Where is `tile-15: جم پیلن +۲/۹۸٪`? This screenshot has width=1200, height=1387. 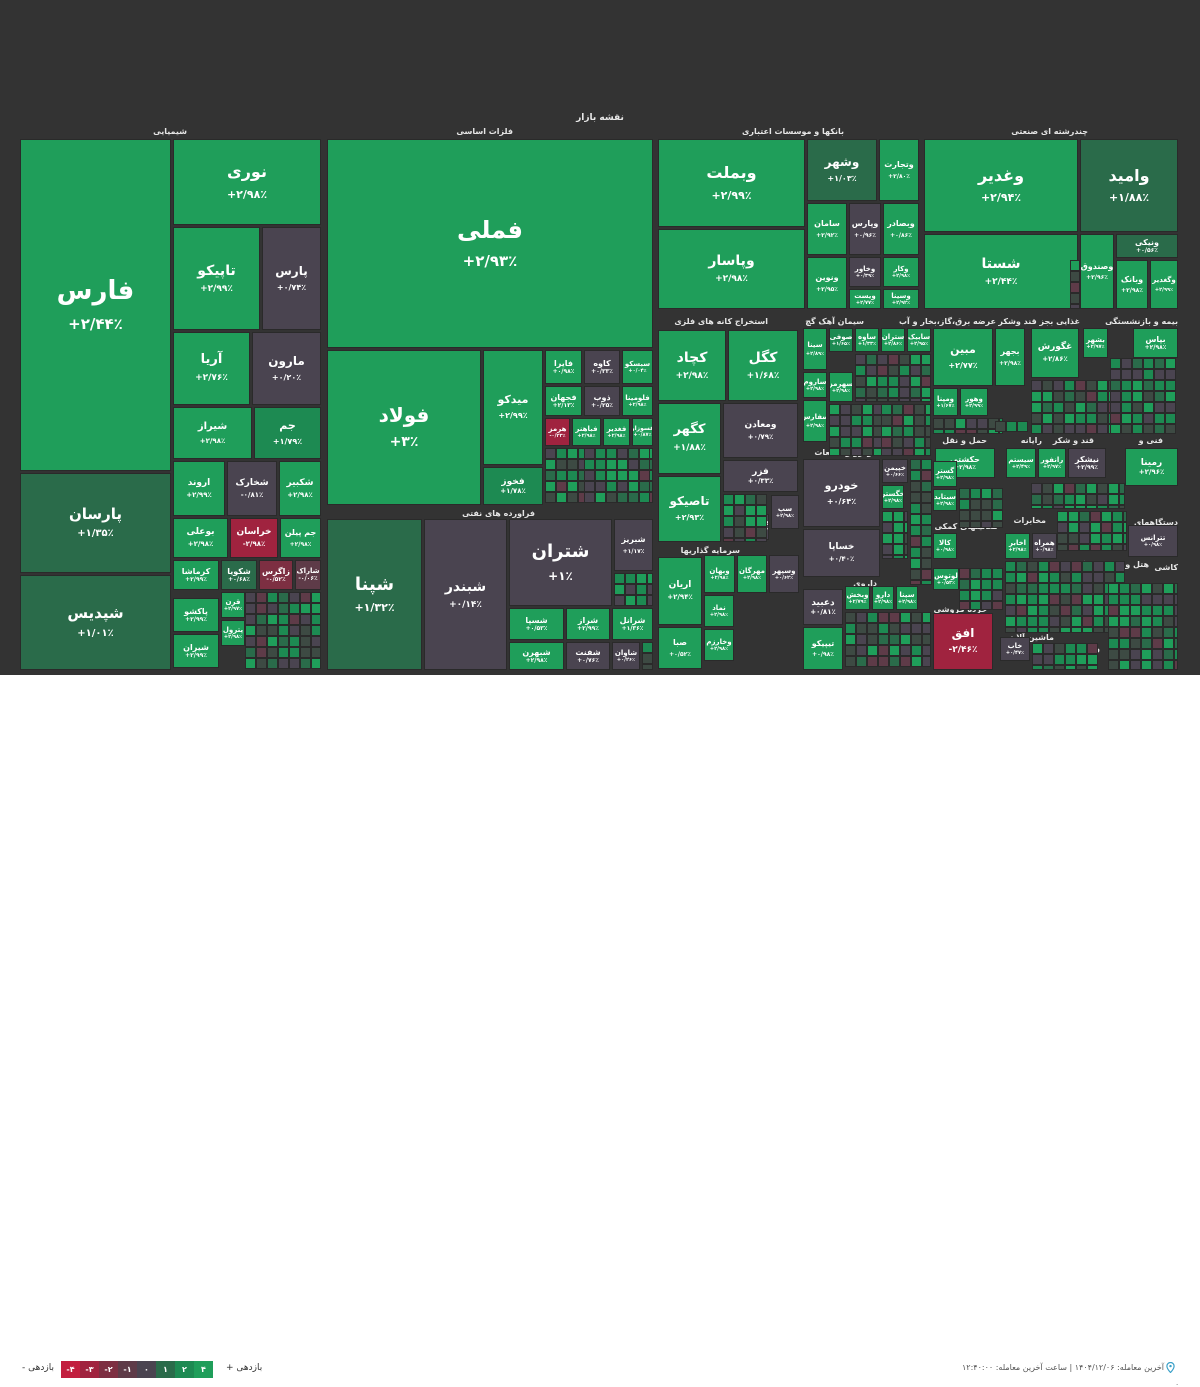
tile-15: جم پیلن +۲/۹۸٪ is located at coordinates (300, 538).